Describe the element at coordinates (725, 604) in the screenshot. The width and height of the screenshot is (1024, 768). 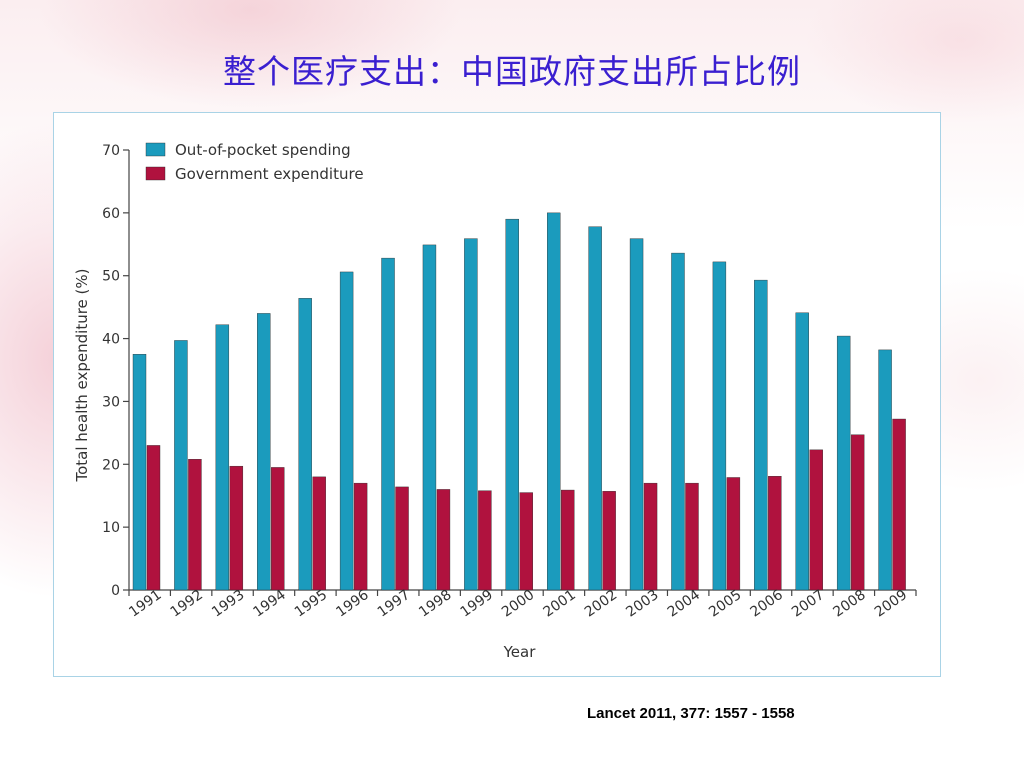
I see `x-tick-label: 2005` at that location.